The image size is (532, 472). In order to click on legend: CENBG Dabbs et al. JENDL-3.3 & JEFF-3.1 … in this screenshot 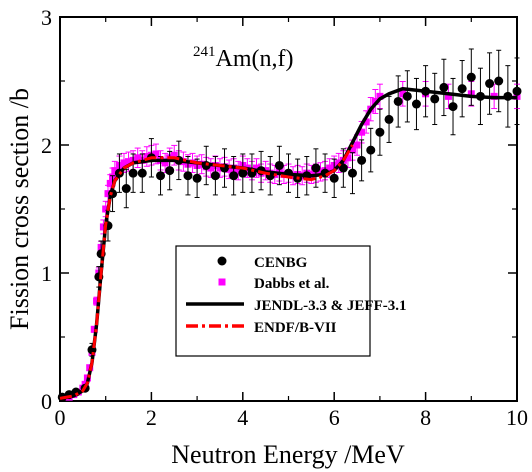, I will do `click(291, 301)`.